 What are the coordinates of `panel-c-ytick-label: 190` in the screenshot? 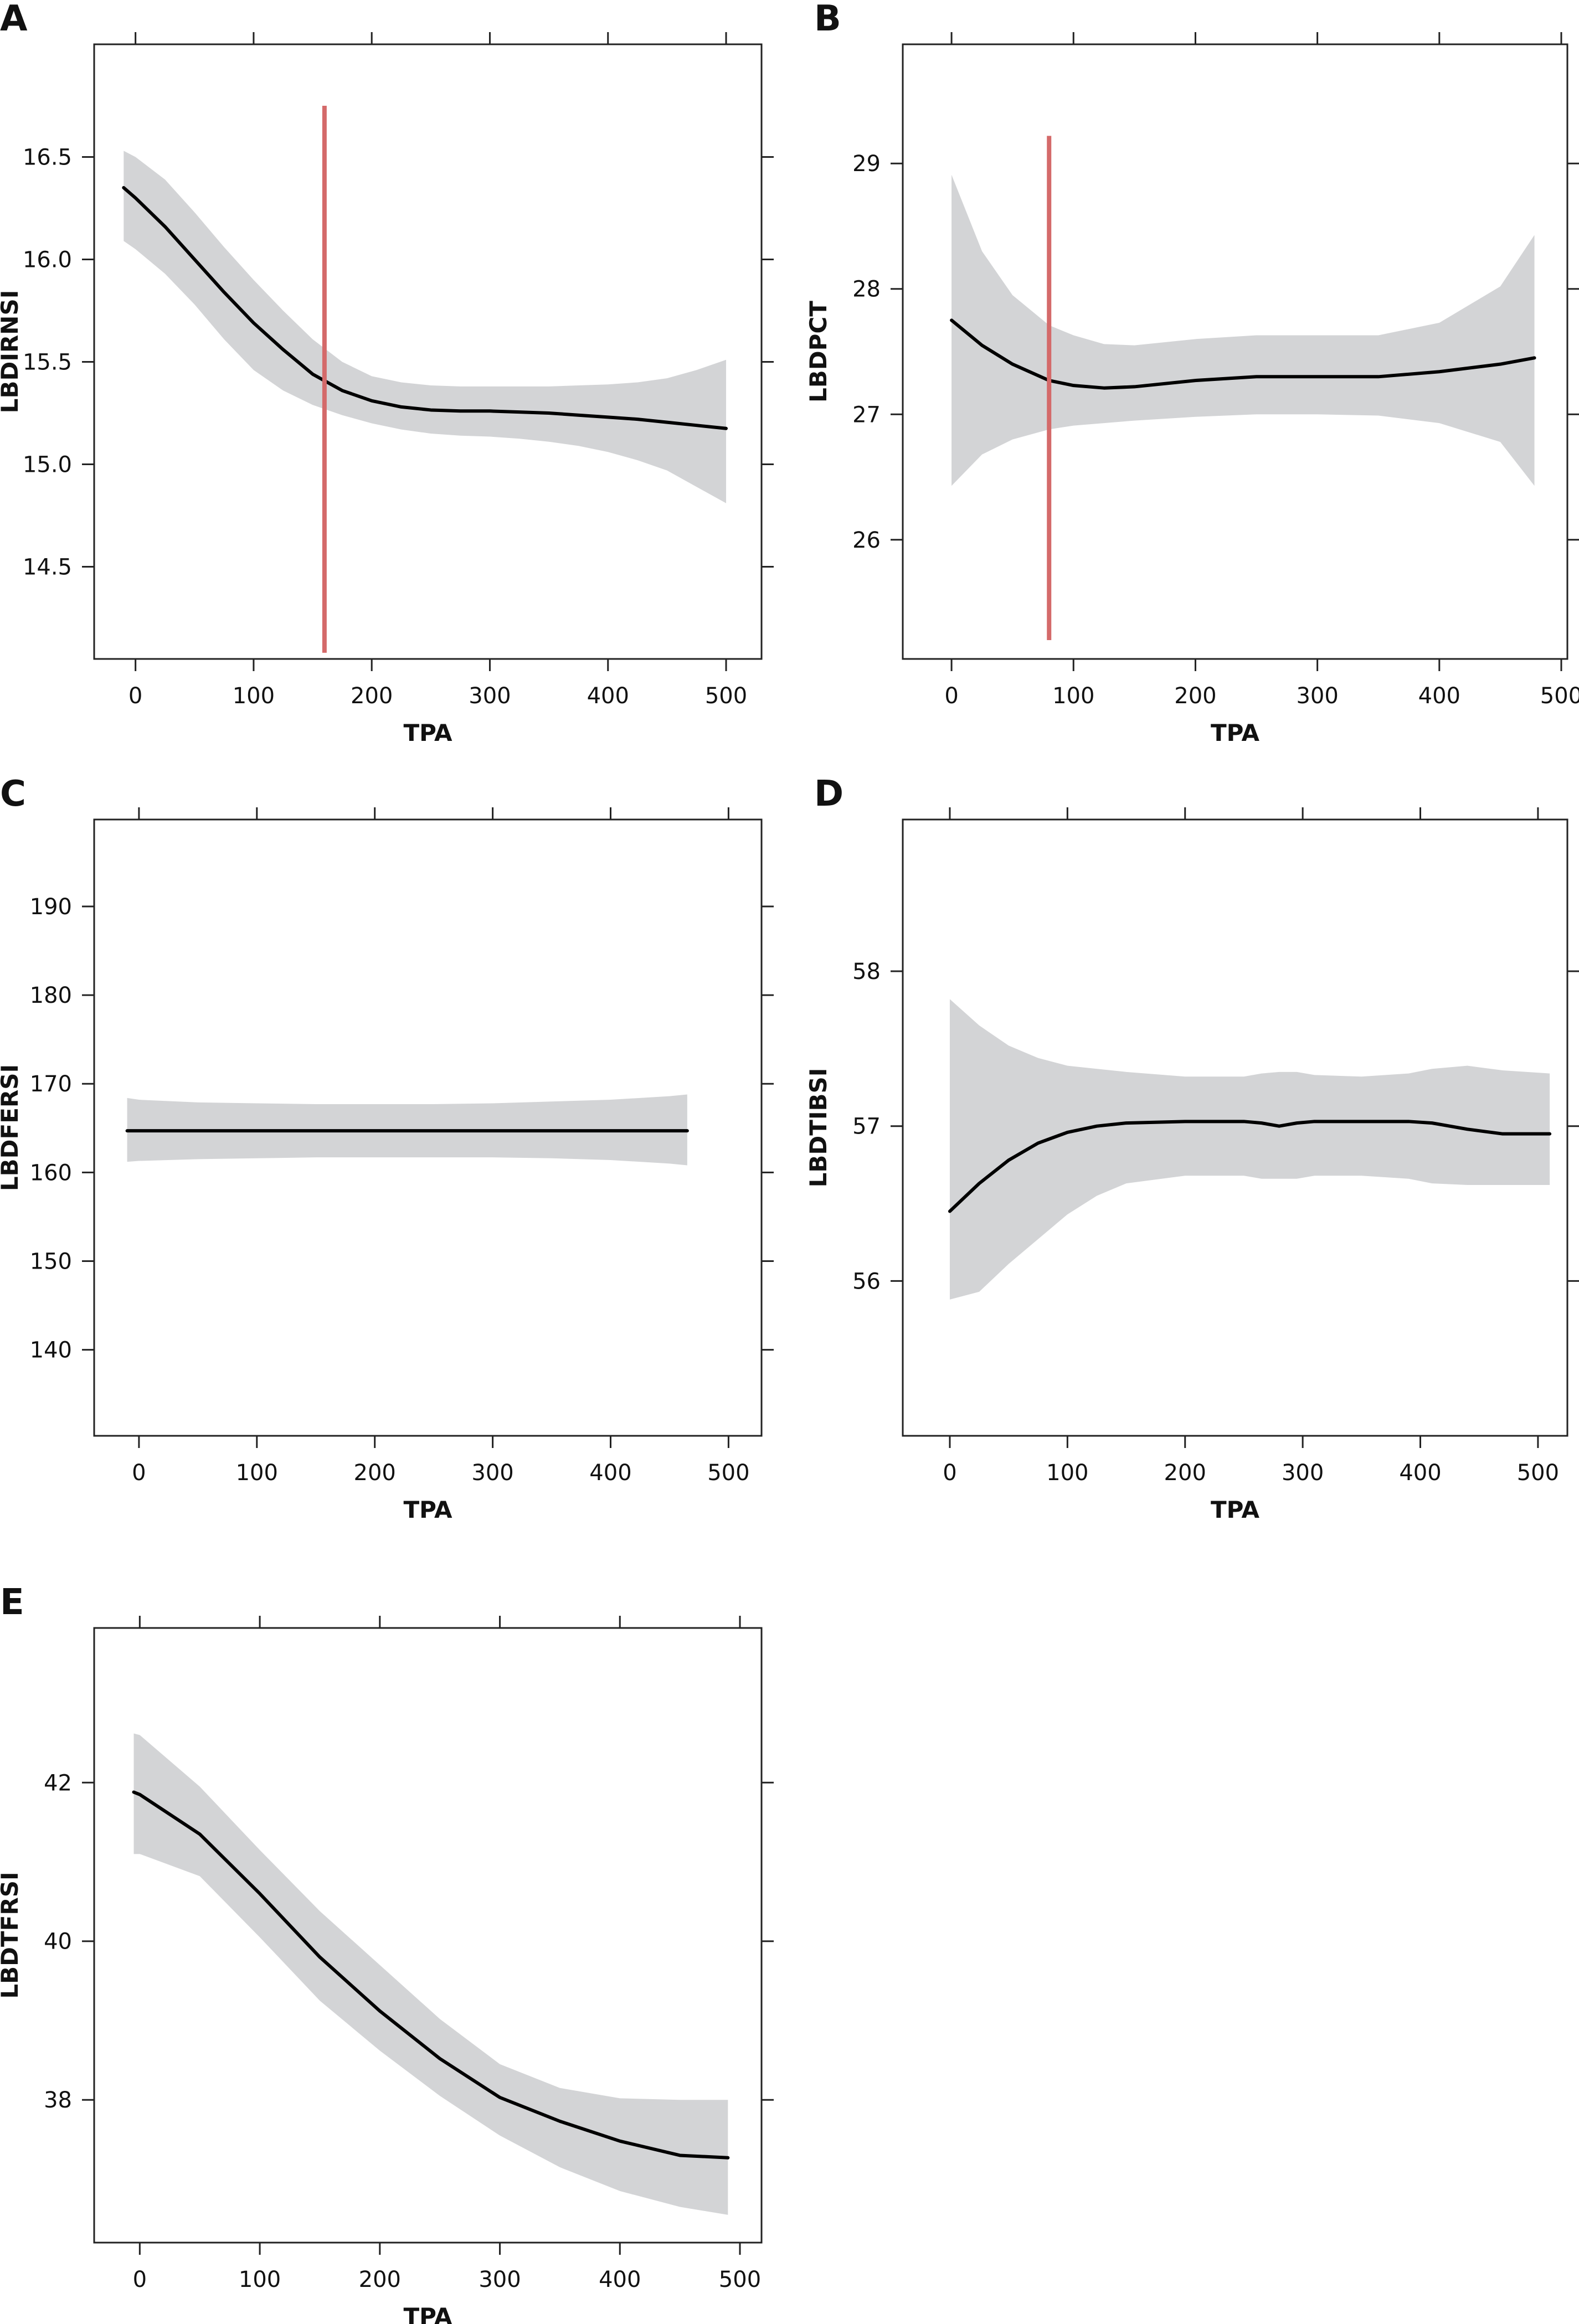 It's located at (51, 907).